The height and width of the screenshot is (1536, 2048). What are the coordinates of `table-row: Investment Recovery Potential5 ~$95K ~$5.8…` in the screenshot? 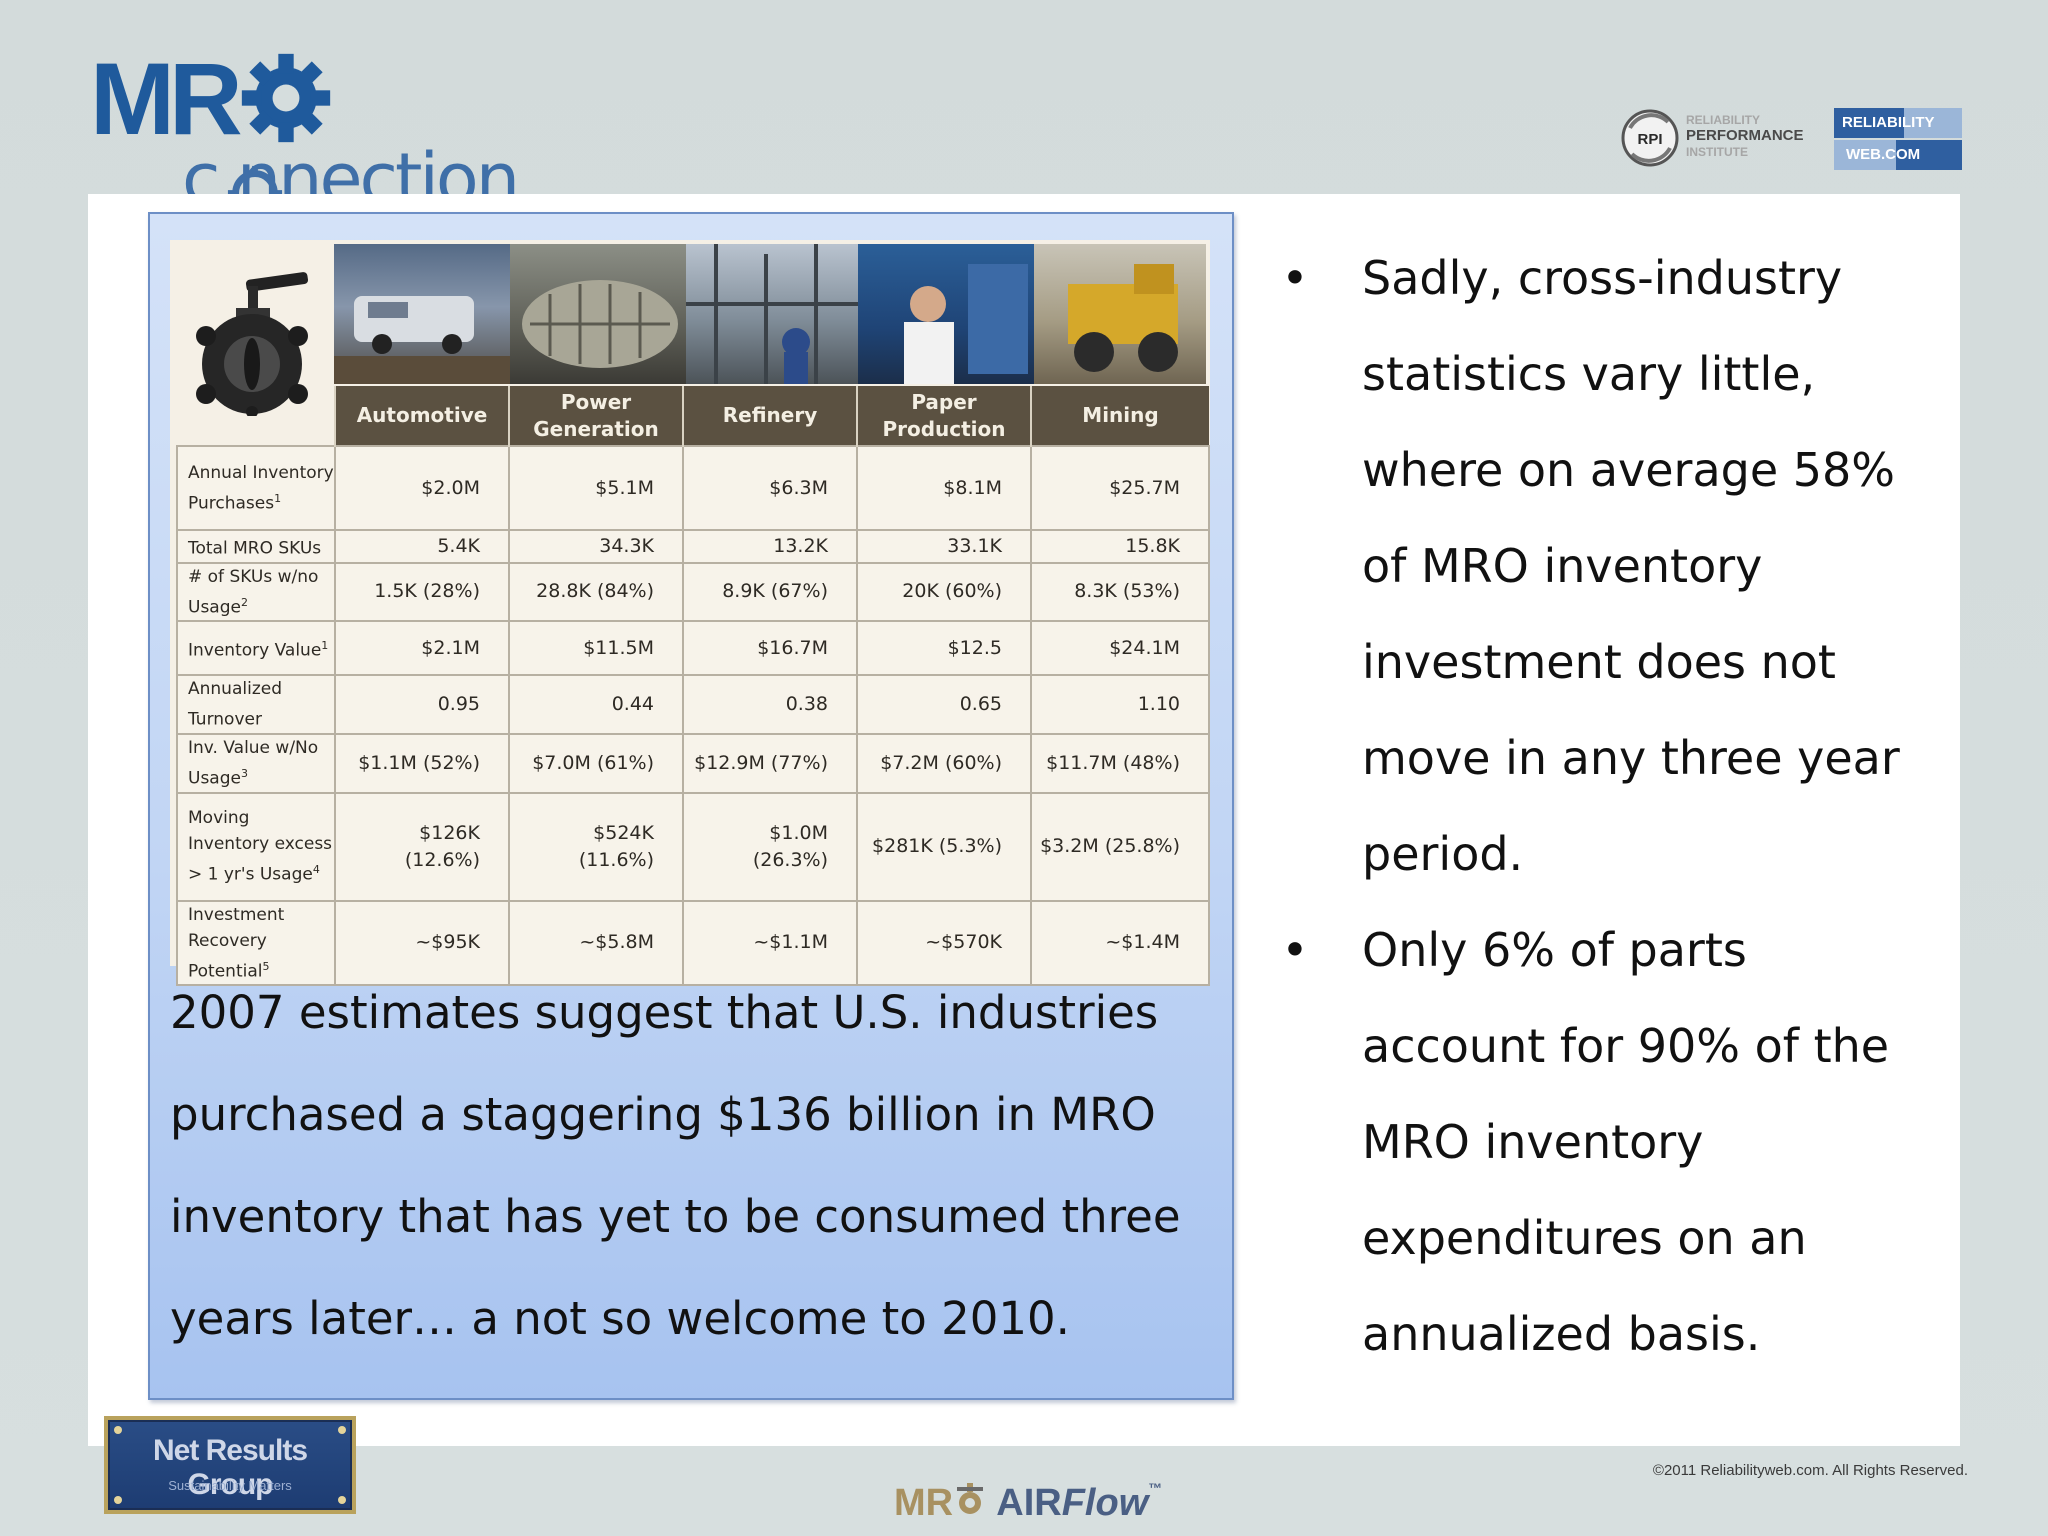 It's located at (693, 943).